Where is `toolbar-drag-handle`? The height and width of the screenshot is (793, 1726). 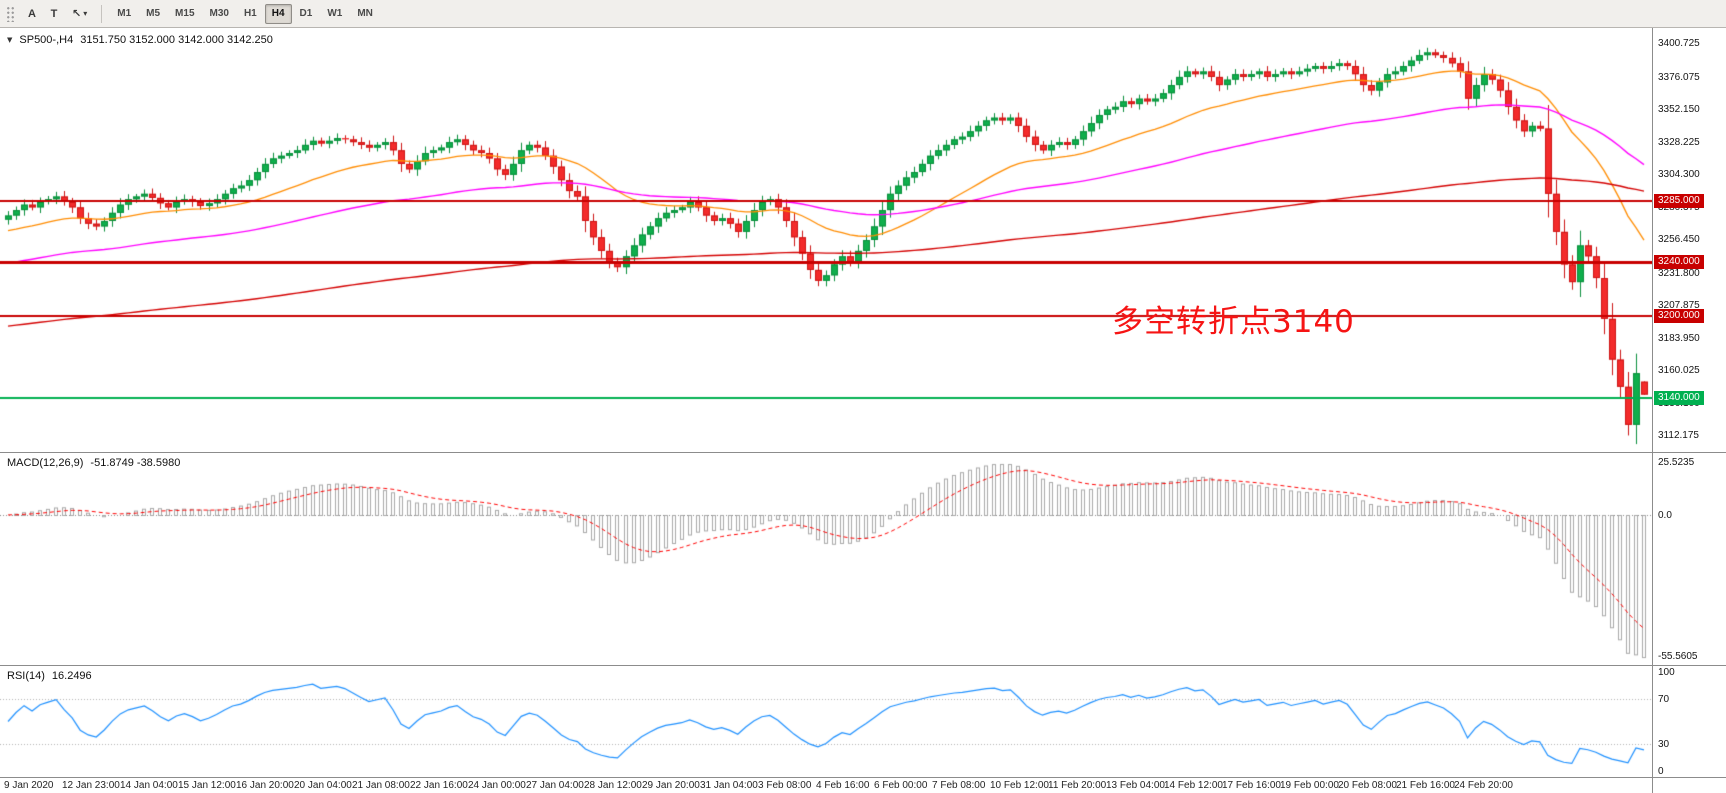
toolbar-drag-handle is located at coordinates (10, 13).